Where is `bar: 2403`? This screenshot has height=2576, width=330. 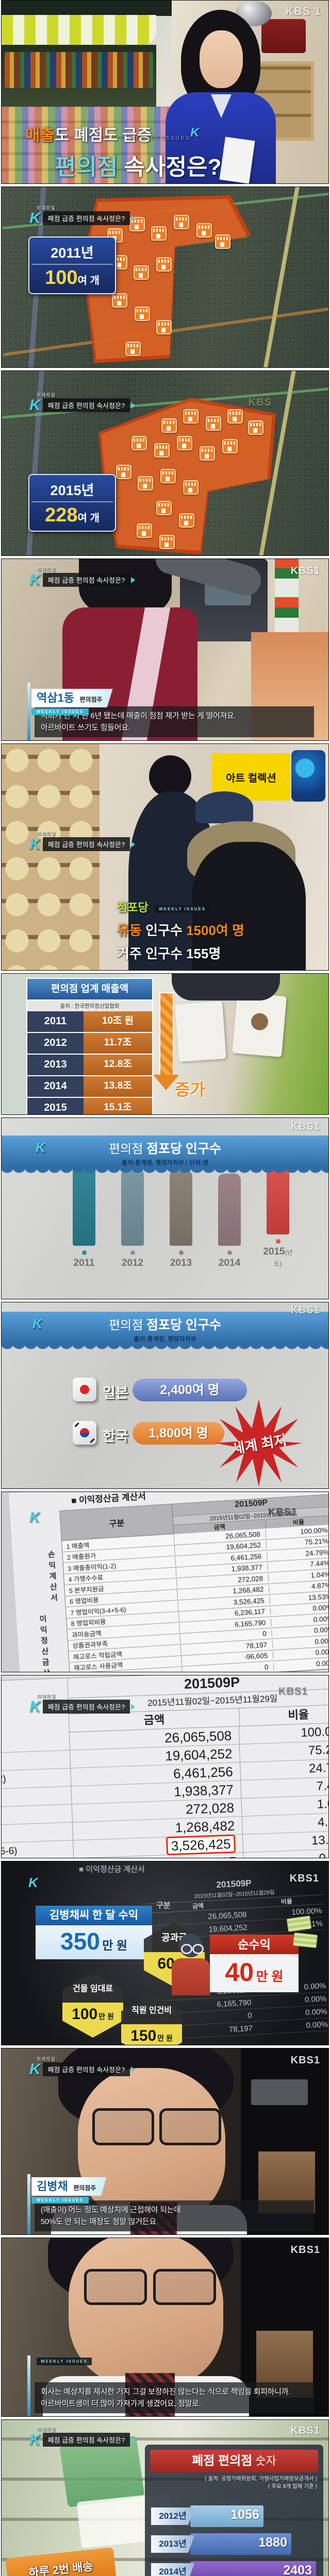
bar: 2403 is located at coordinates (253, 2568).